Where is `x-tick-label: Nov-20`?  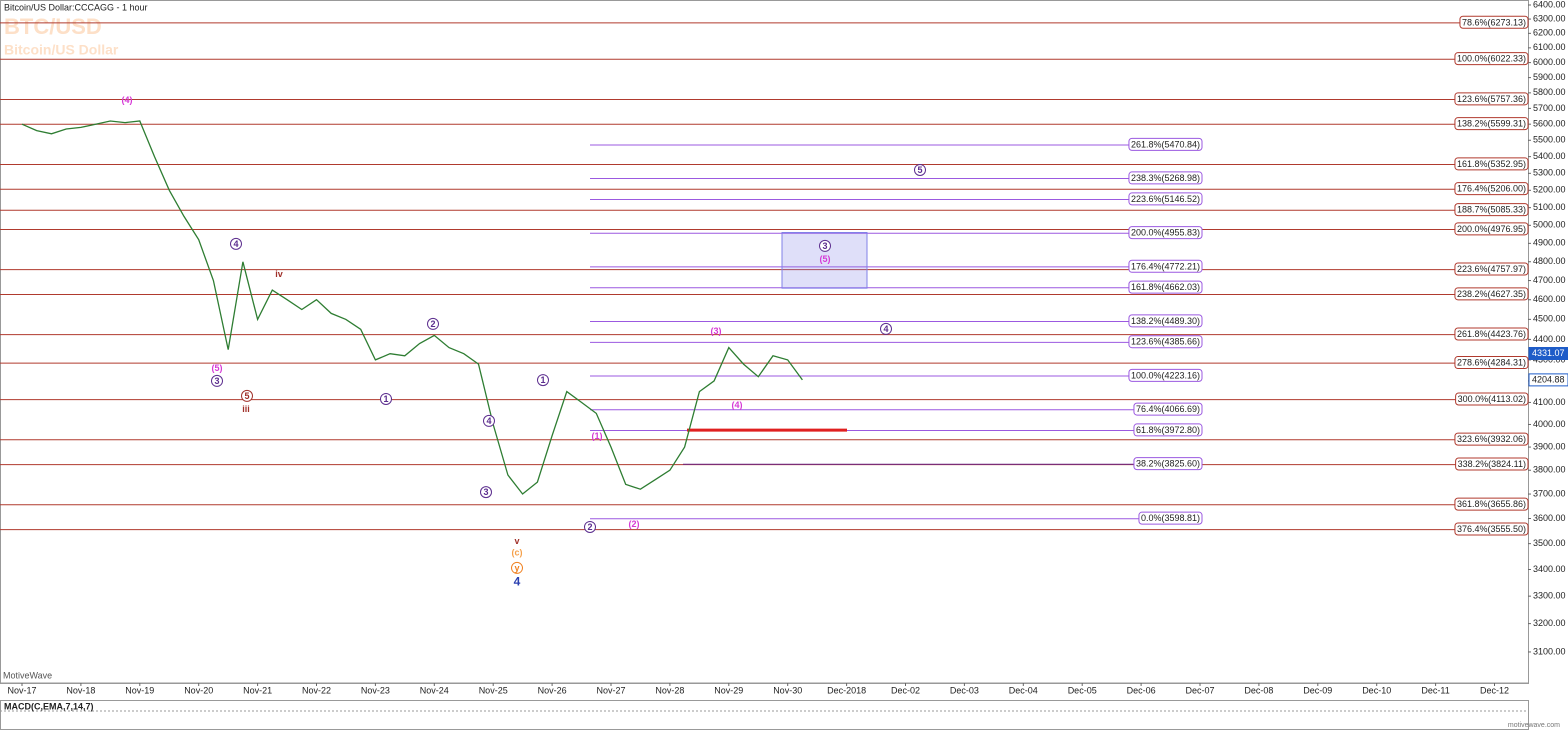
x-tick-label: Nov-20 is located at coordinates (198, 690).